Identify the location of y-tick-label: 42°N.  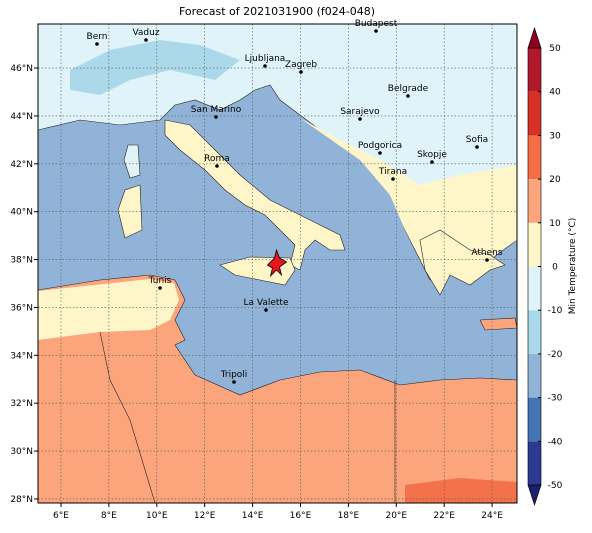
(21, 165).